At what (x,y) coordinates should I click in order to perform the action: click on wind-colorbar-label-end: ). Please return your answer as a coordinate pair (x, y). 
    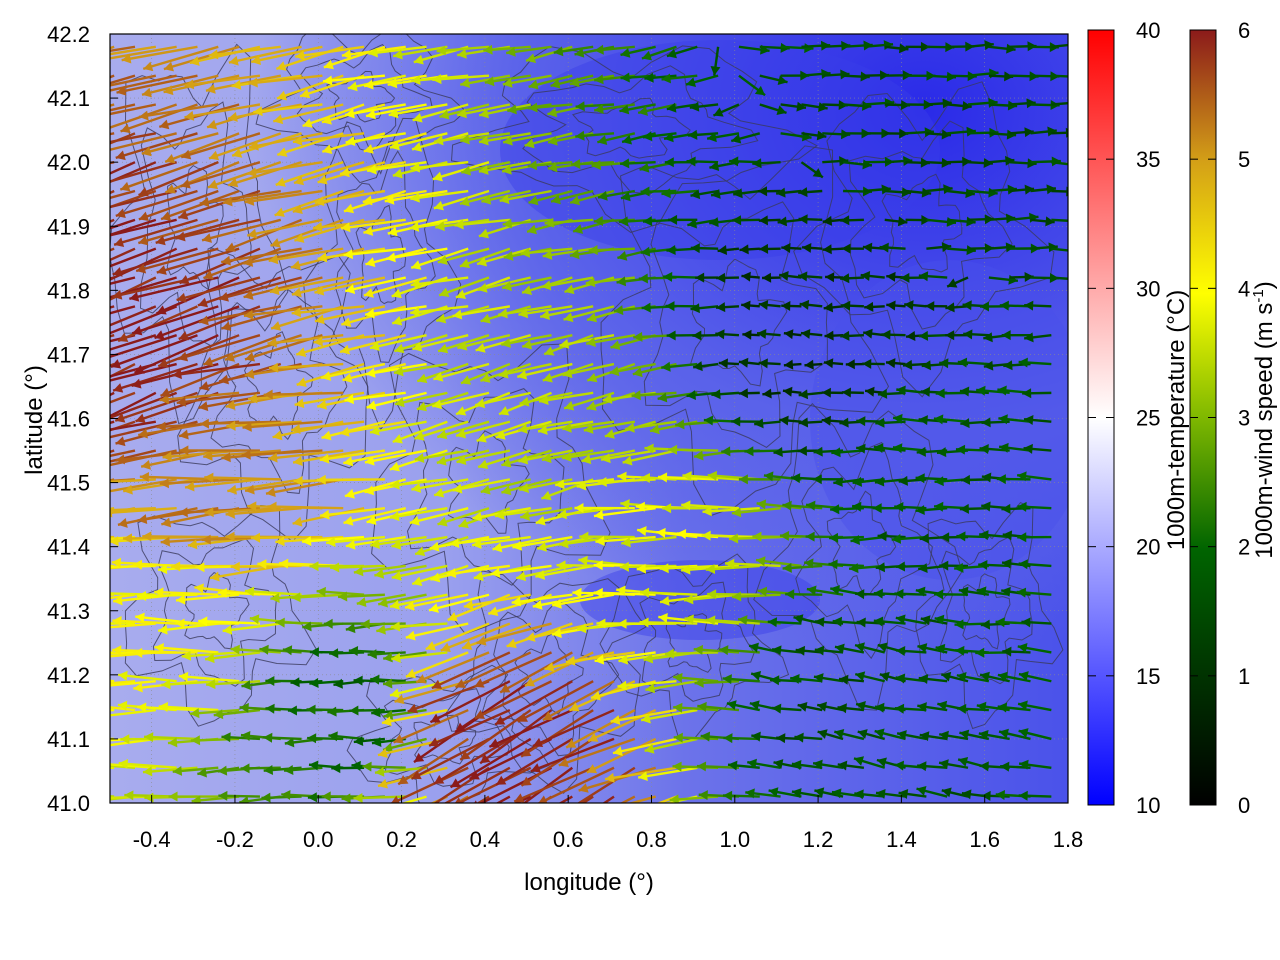
    Looking at the image, I should click on (1264, 285).